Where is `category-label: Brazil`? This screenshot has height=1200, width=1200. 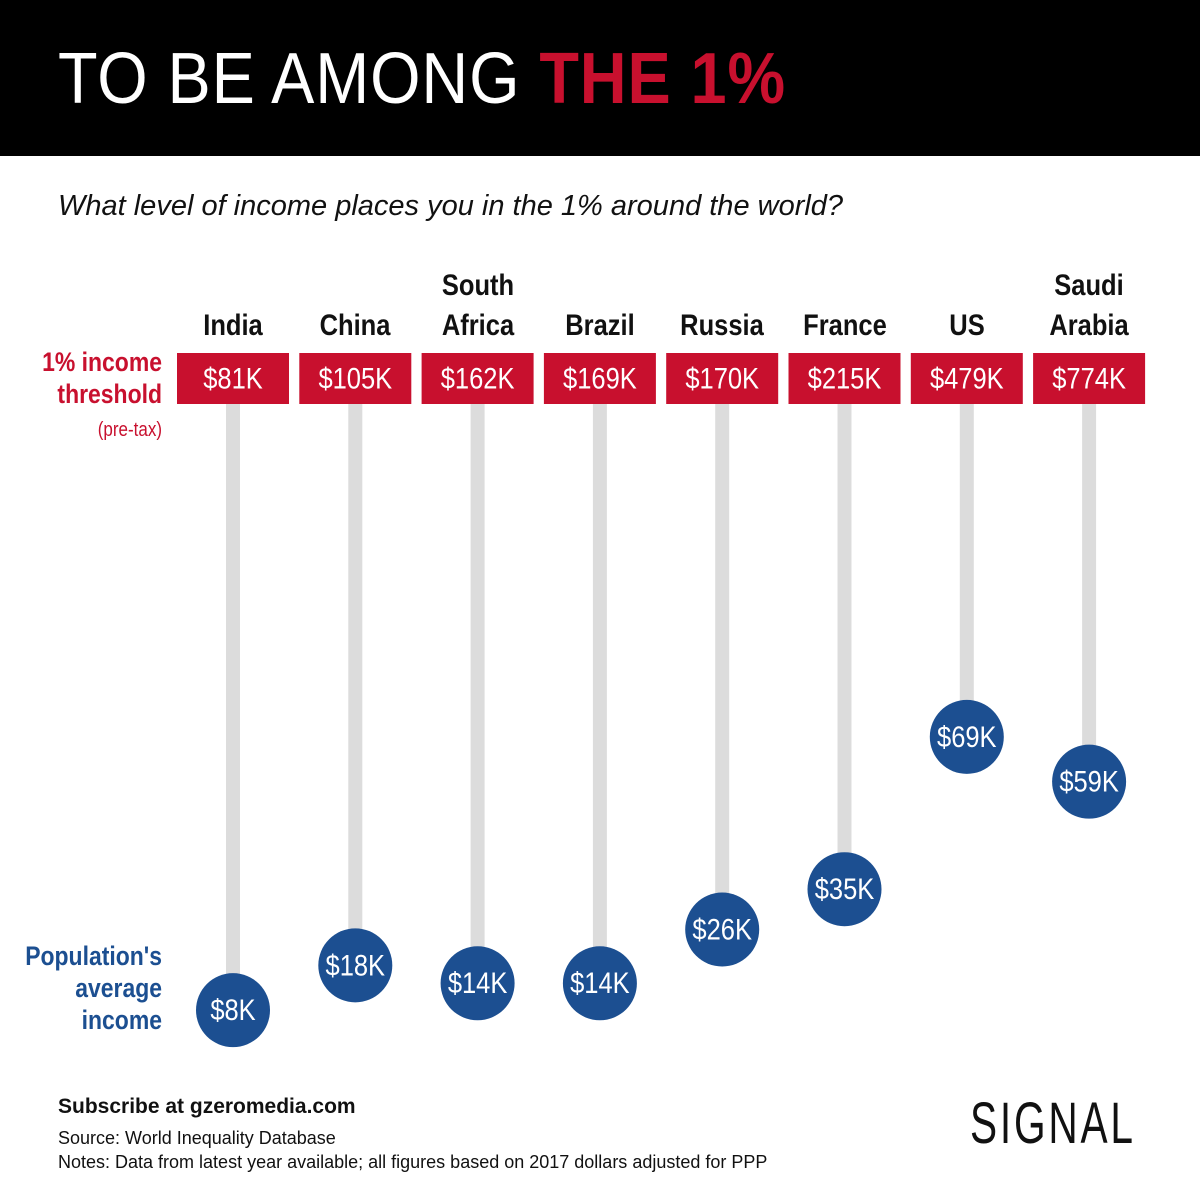
category-label: Brazil is located at coordinates (600, 325).